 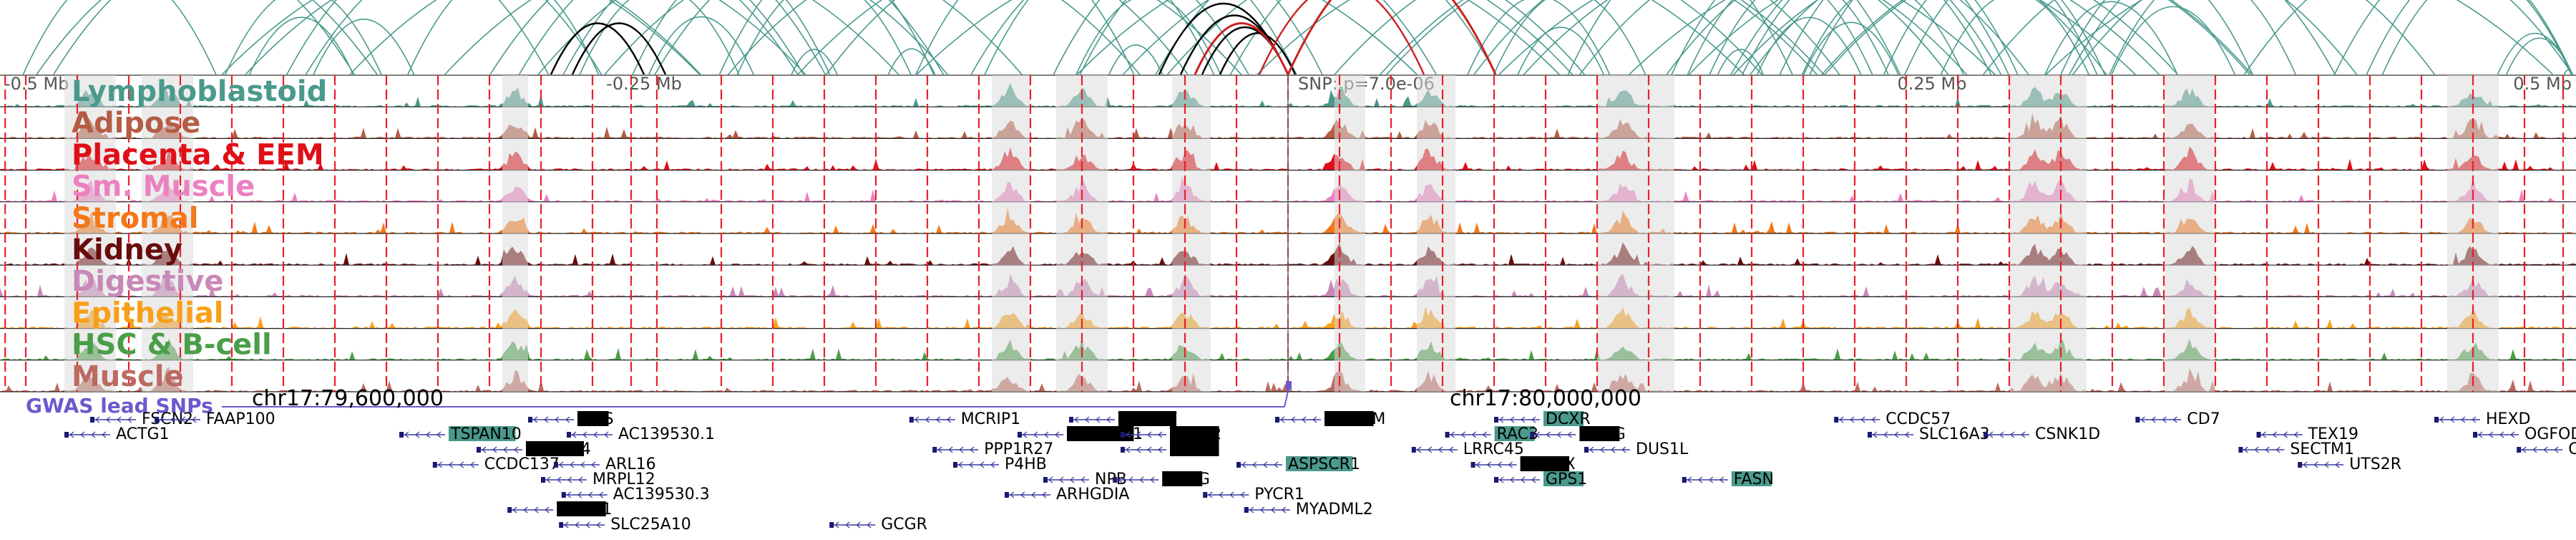 I want to click on track-label: Lymphoblastoid, so click(x=199, y=91).